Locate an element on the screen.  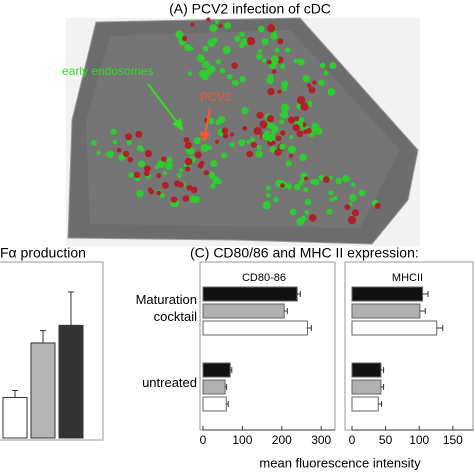
endosome-arrow is located at coordinates (164, 105).